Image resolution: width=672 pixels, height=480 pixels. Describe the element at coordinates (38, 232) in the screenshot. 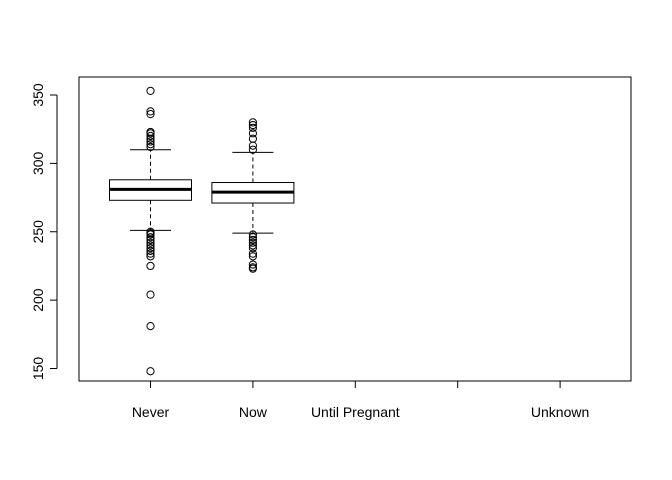

I see `y-tick-label: 250` at that location.